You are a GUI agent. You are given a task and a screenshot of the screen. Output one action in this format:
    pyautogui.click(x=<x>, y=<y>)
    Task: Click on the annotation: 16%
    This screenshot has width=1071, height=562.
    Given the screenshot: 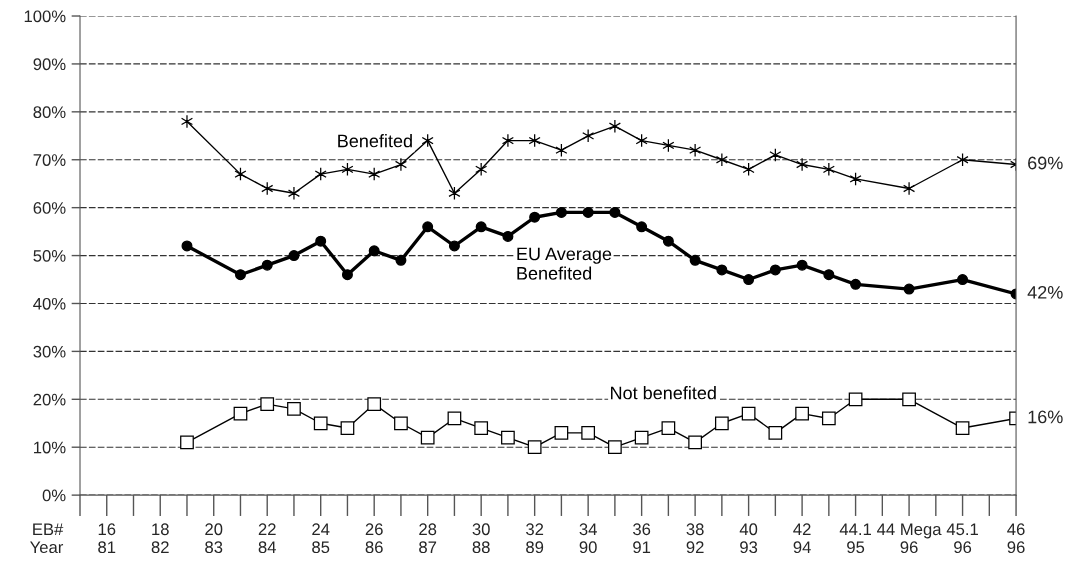 What is the action you would take?
    pyautogui.click(x=1045, y=417)
    